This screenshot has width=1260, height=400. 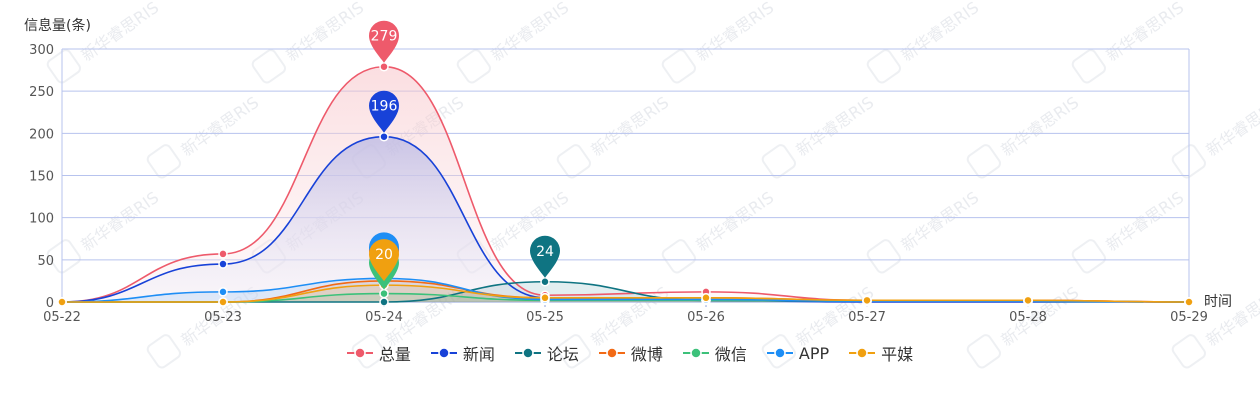 I want to click on legend-label: APP, so click(x=814, y=353).